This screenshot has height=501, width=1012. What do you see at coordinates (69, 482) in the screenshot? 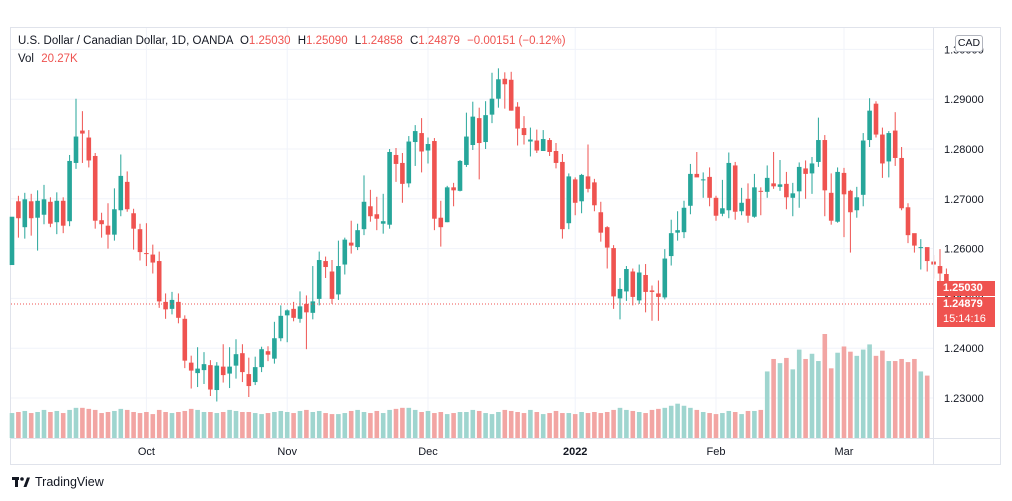
I see `brand-name: TradingView` at bounding box center [69, 482].